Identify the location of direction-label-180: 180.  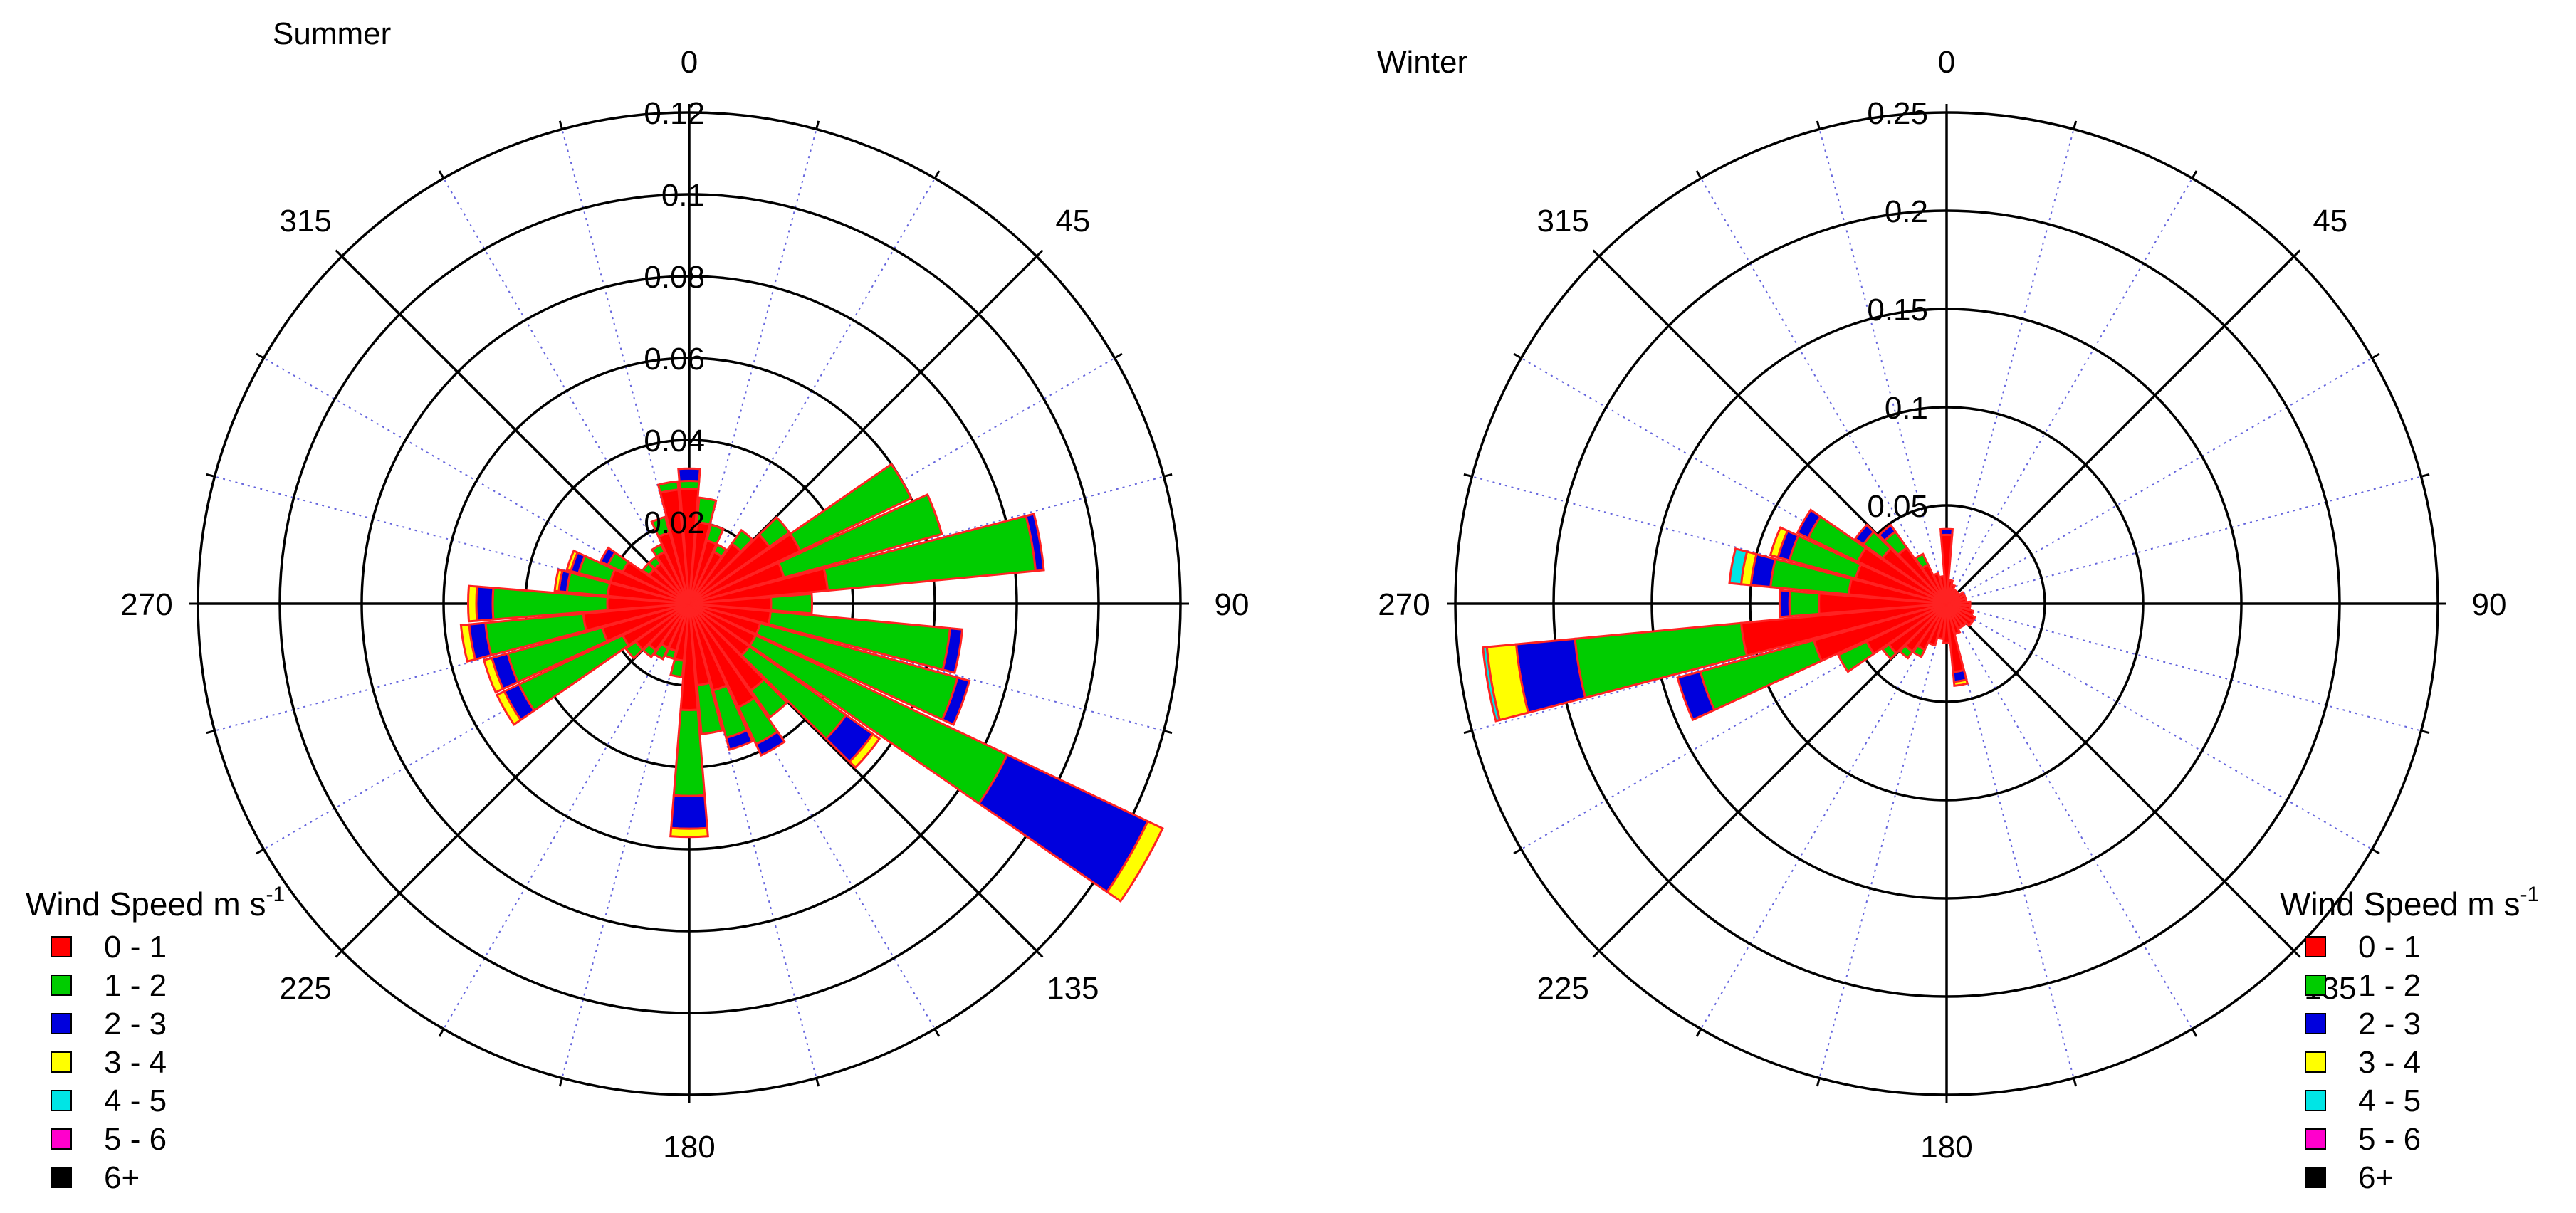
(689, 1147).